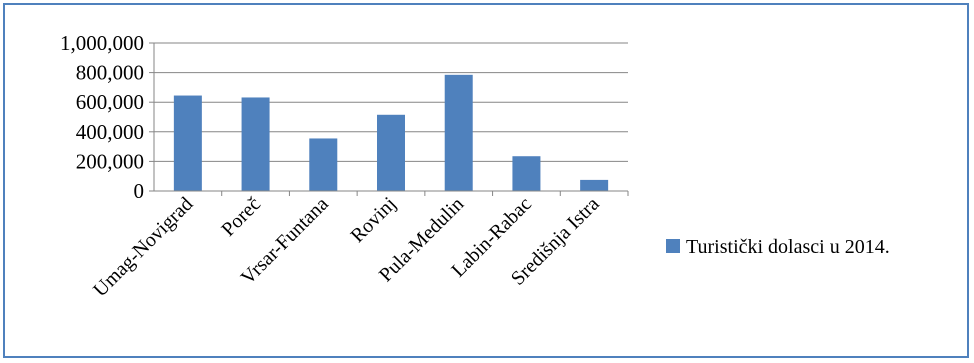  Describe the element at coordinates (373, 220) in the screenshot. I see `x-category-label: Rovinj` at that location.